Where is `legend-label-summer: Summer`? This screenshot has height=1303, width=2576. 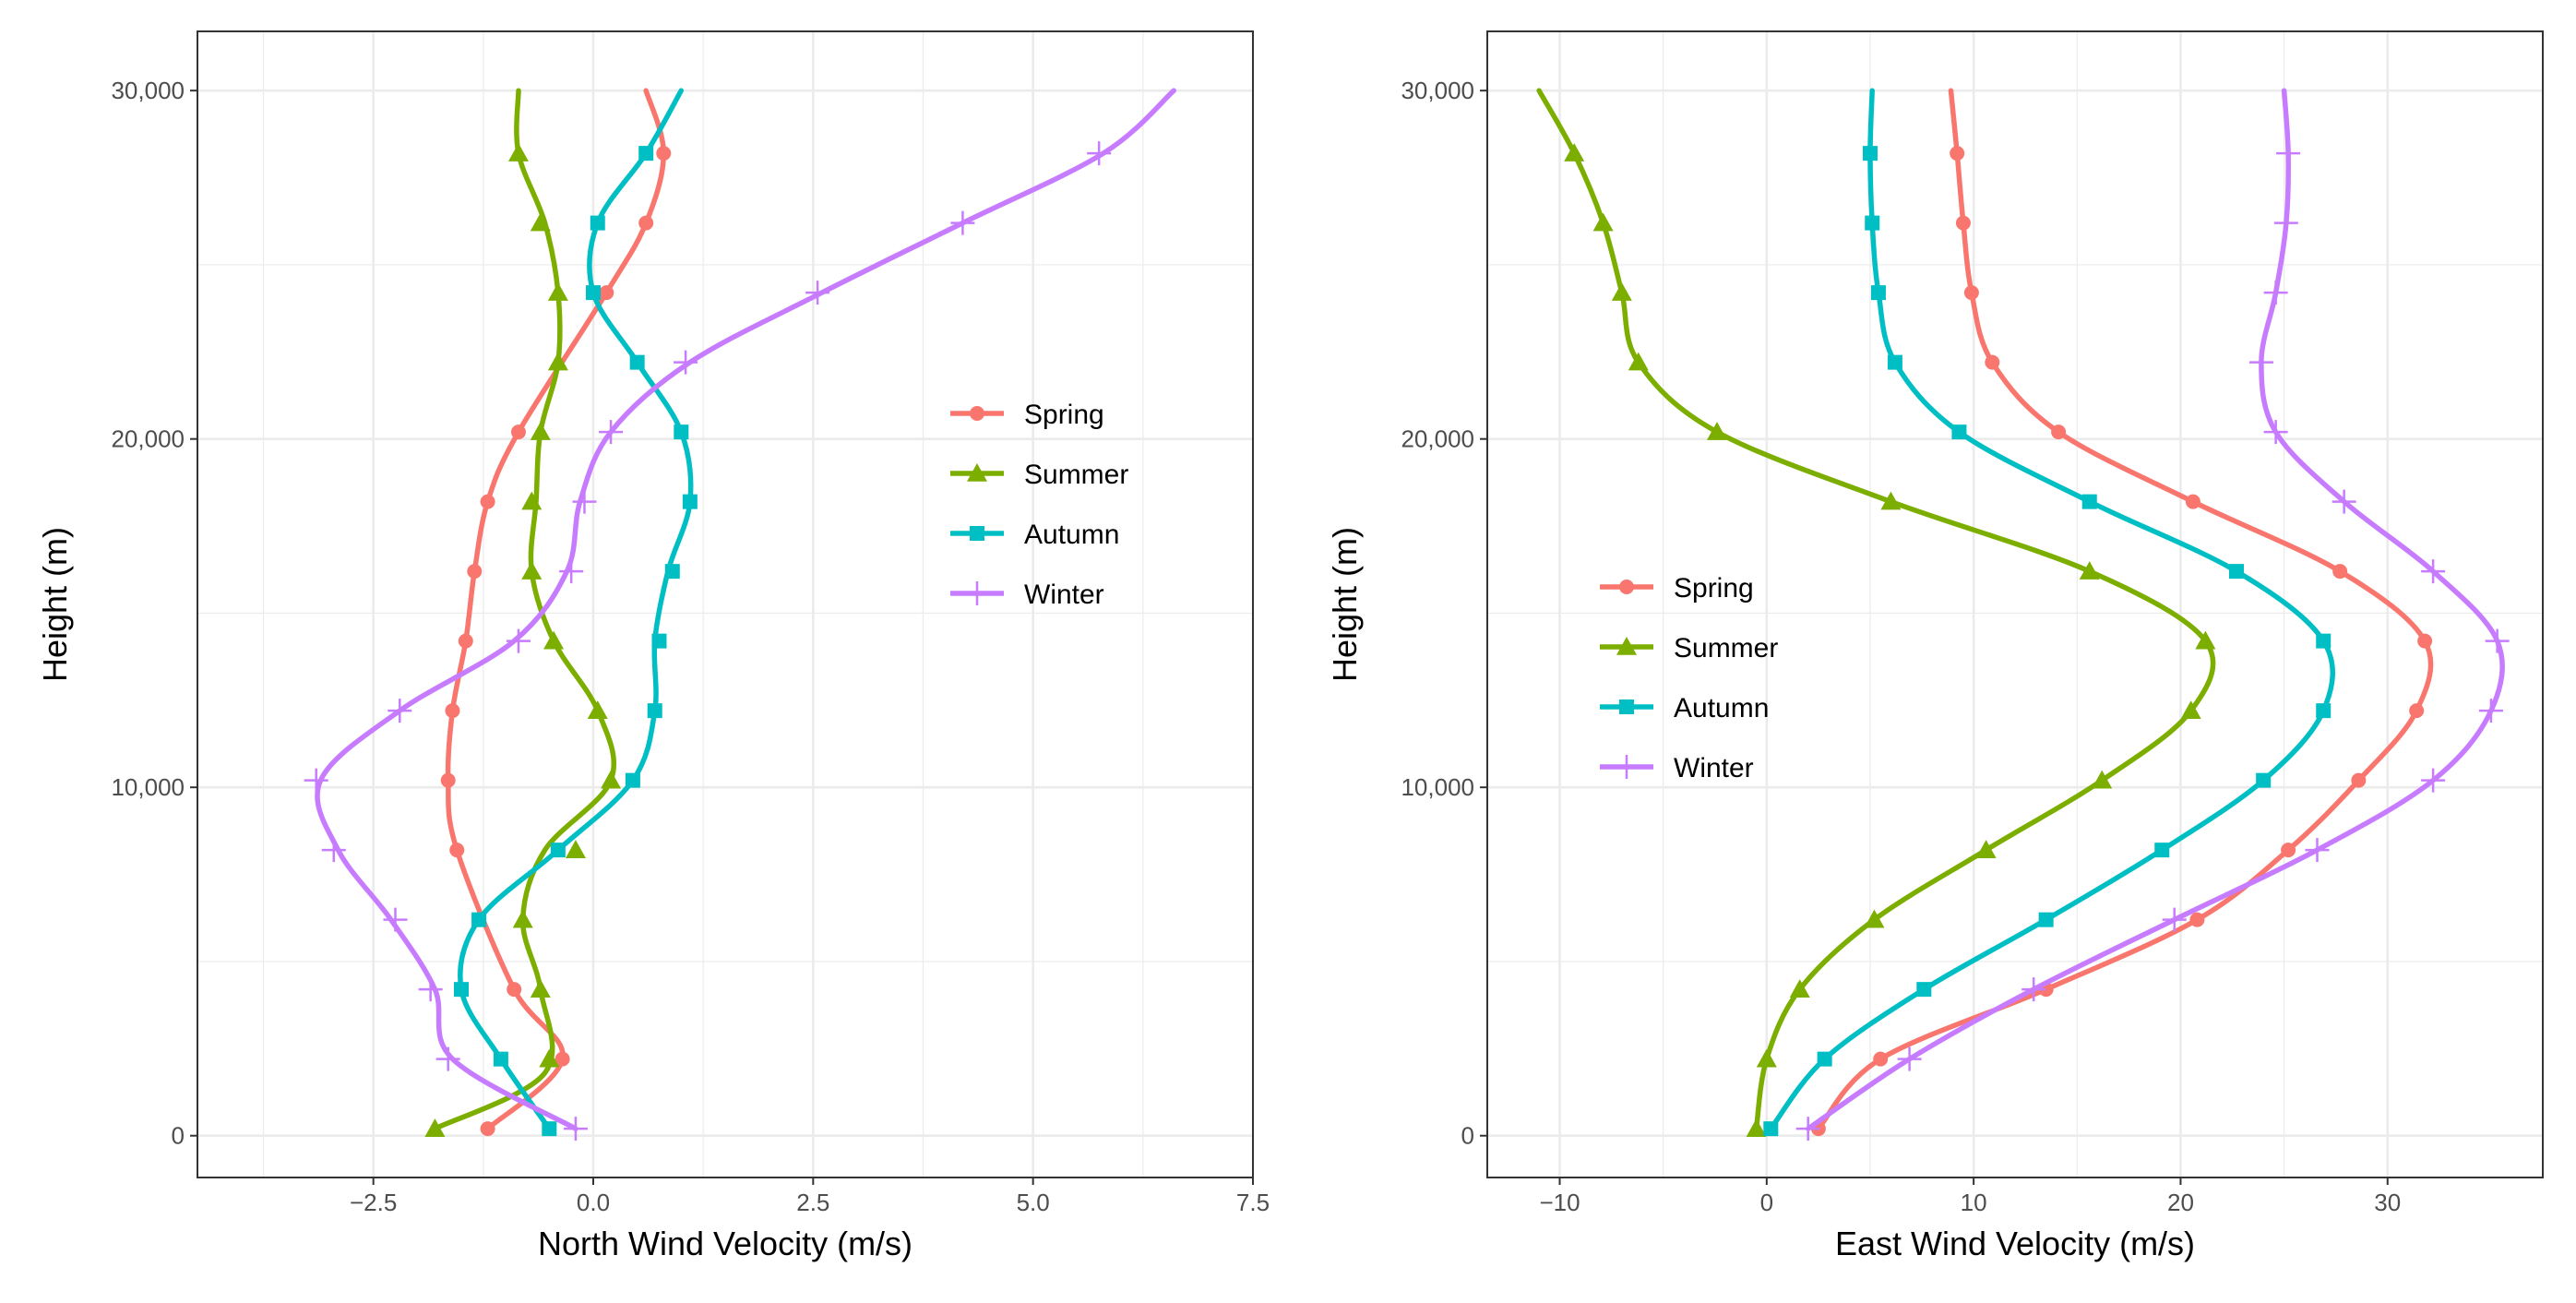
legend-label-summer: Summer is located at coordinates (1726, 648).